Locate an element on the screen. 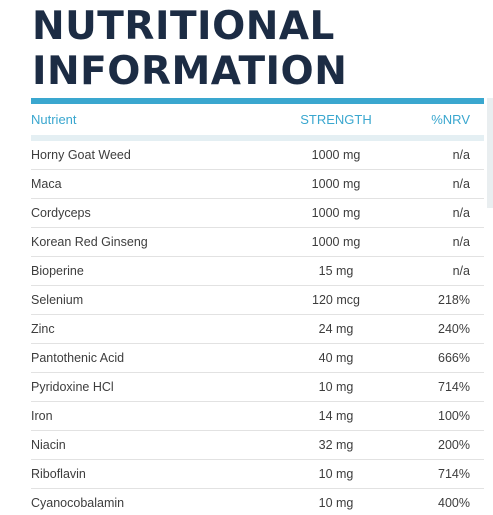 Image resolution: width=493 pixels, height=515 pixels. header-strength: STRENGTH is located at coordinates (336, 119).